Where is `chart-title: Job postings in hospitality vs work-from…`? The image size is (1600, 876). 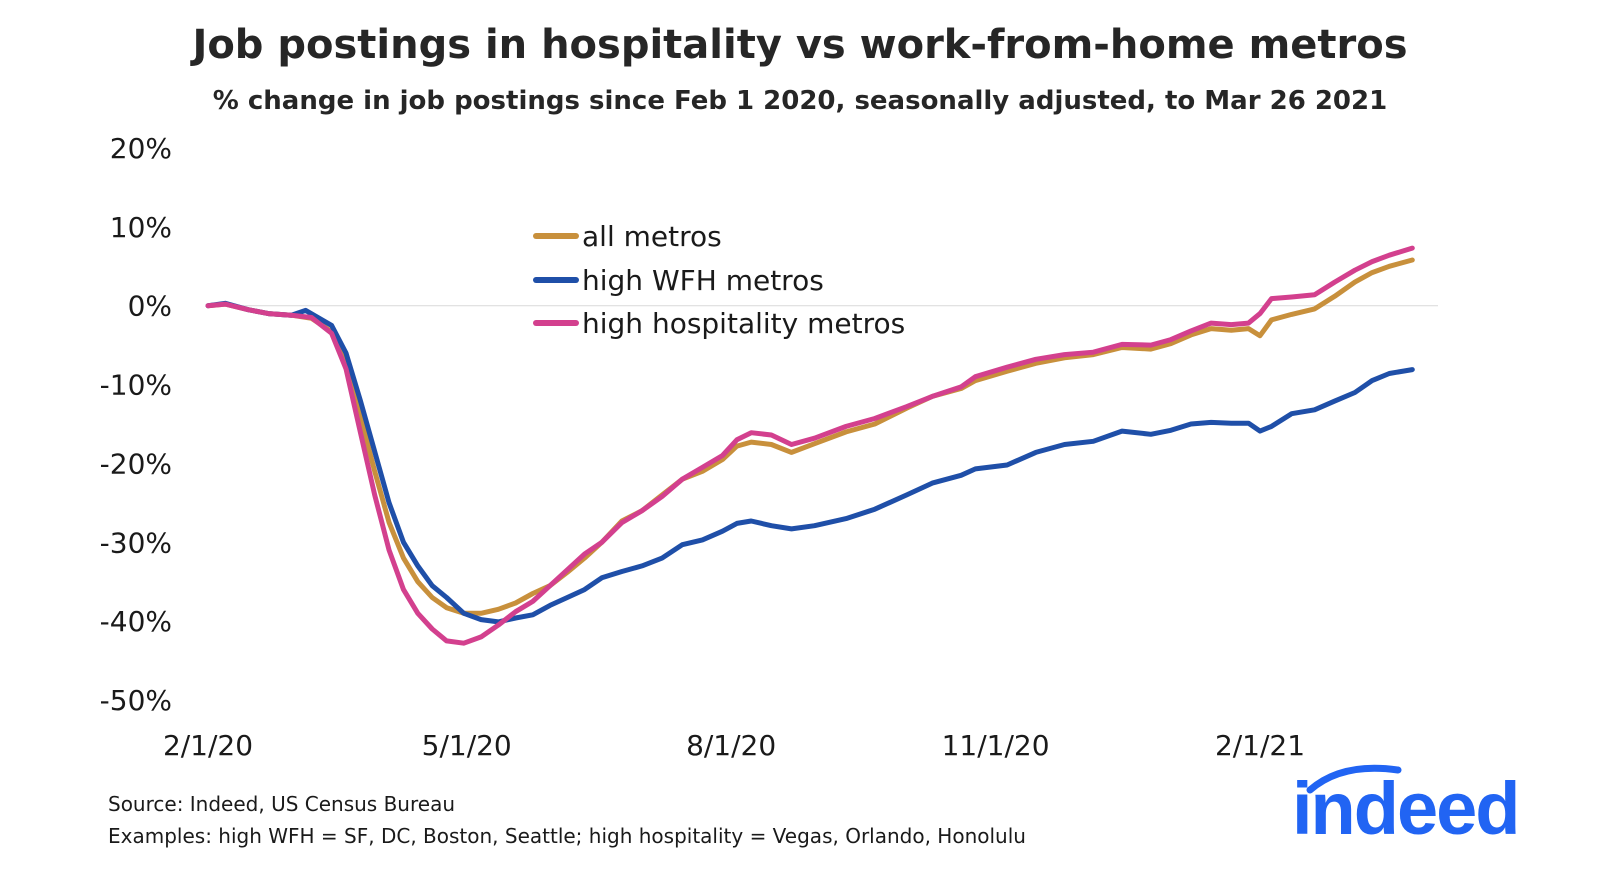 chart-title: Job postings in hospitality vs work-from… is located at coordinates (800, 45).